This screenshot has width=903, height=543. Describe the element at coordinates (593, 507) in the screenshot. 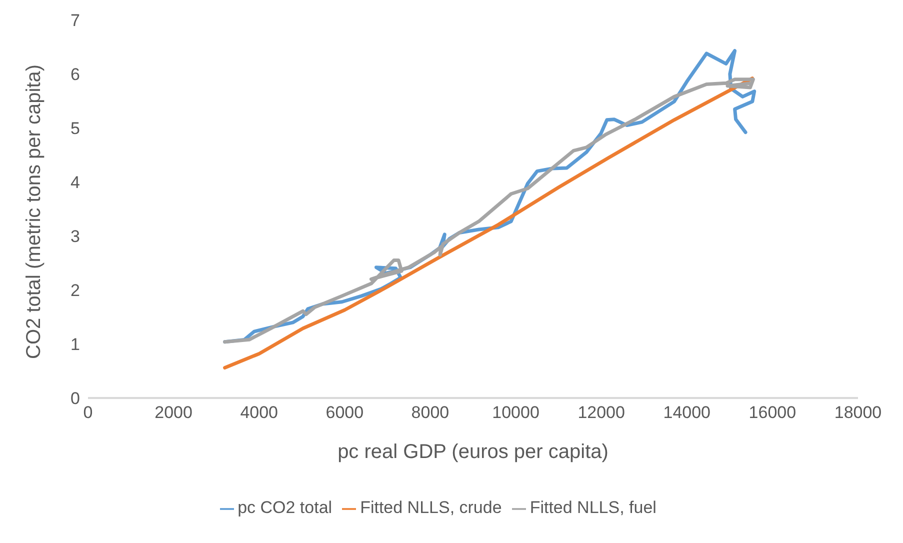

I see `legend-label: Fitted NLLS, fuel` at that location.